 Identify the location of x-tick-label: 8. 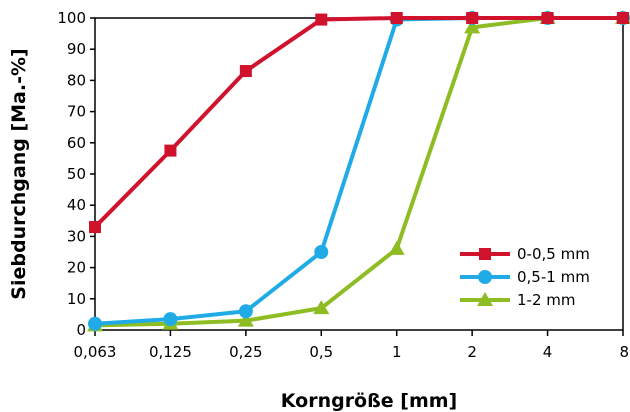
(624, 352).